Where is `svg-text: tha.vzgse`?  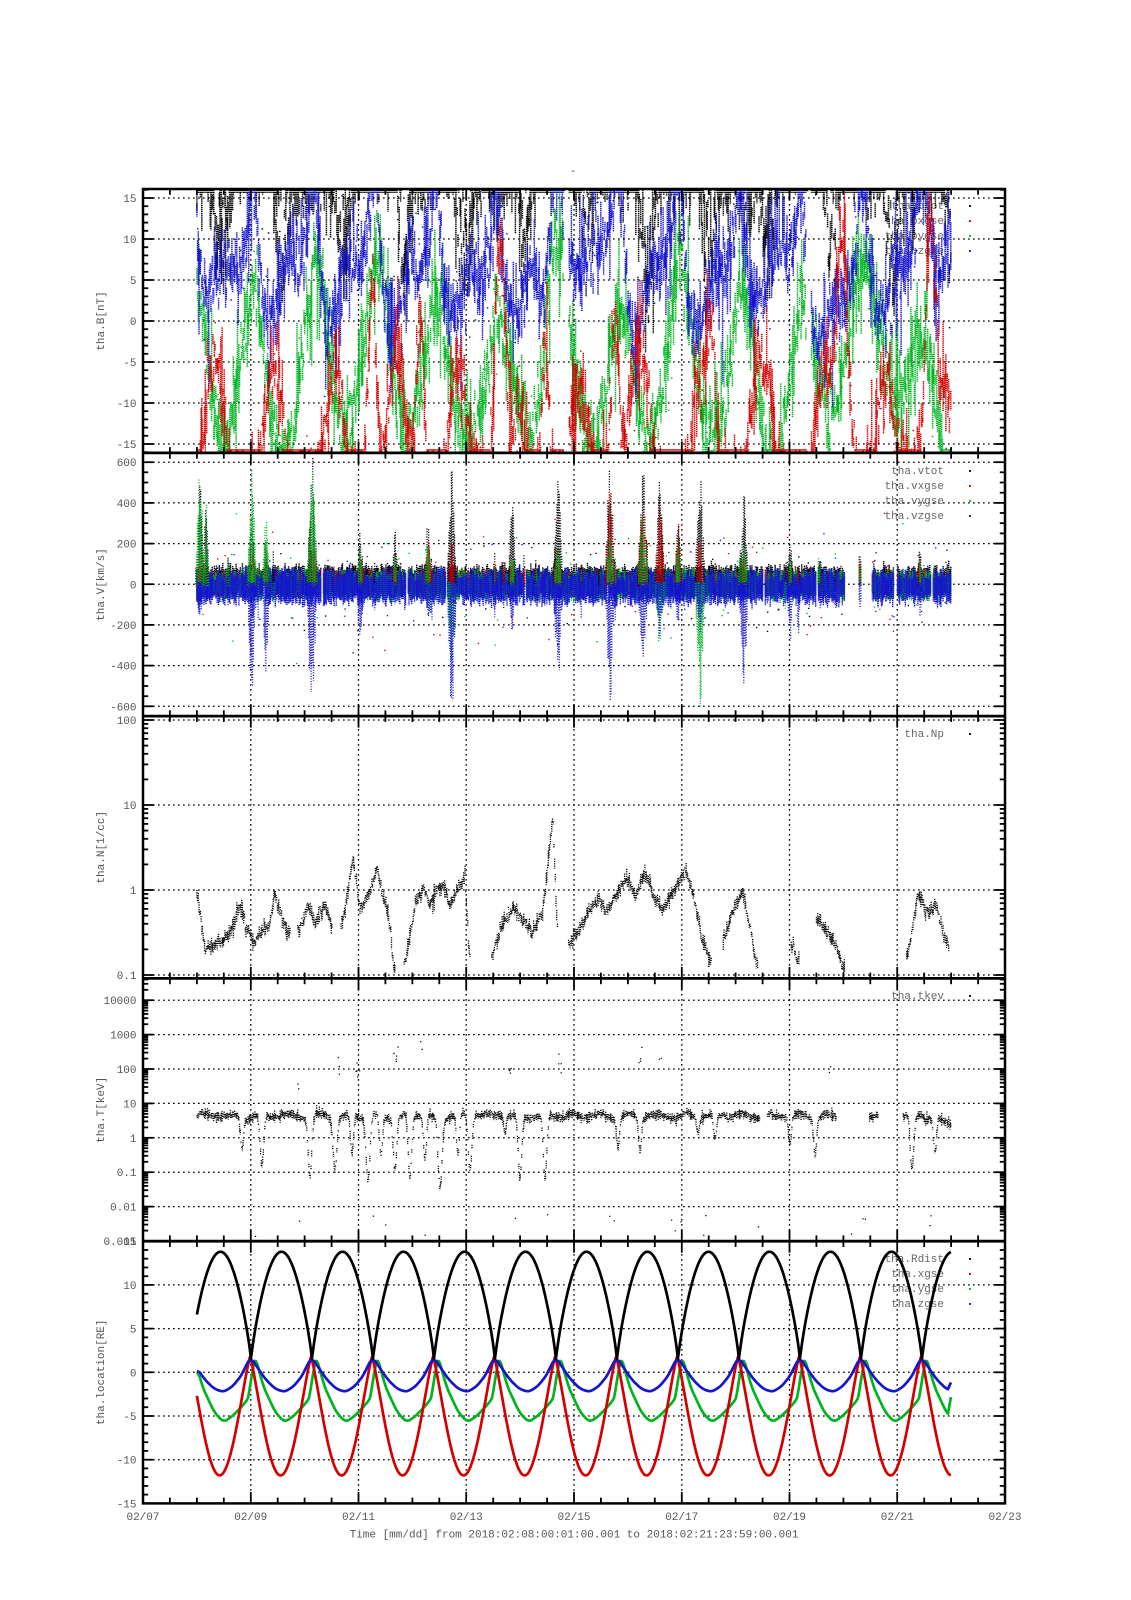
svg-text: tha.vzgse is located at coordinates (914, 517).